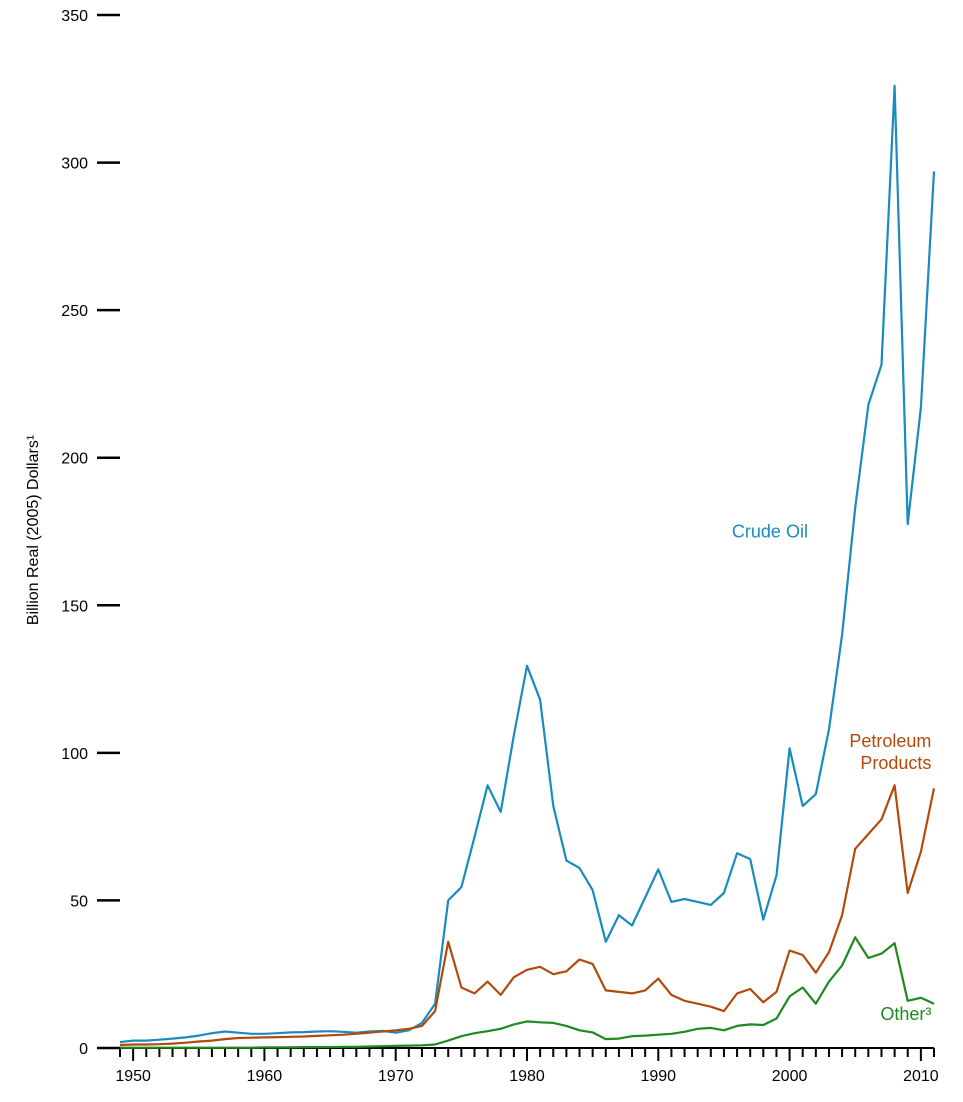 The width and height of the screenshot is (963, 1102). Describe the element at coordinates (74, 311) in the screenshot. I see `y-tick-label: 250` at that location.